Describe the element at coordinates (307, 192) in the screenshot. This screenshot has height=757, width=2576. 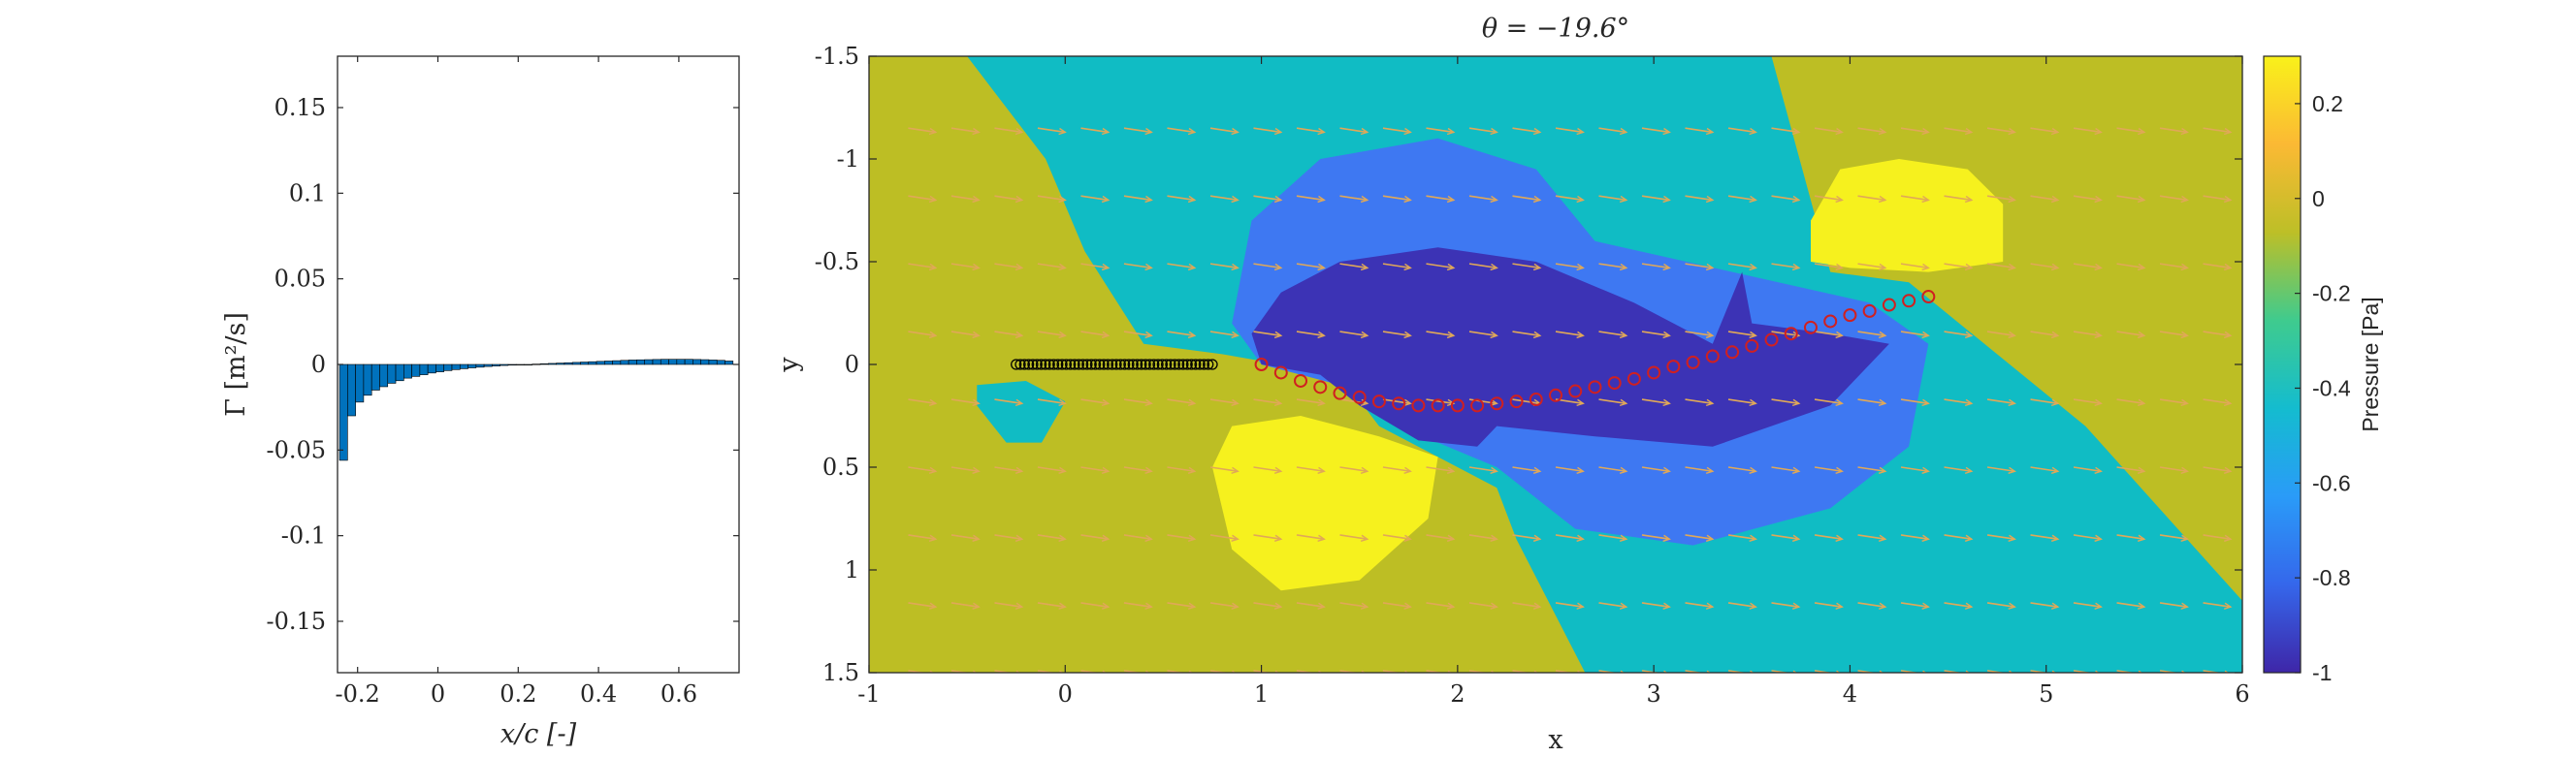
I see `y-tick-label: 0.1` at that location.